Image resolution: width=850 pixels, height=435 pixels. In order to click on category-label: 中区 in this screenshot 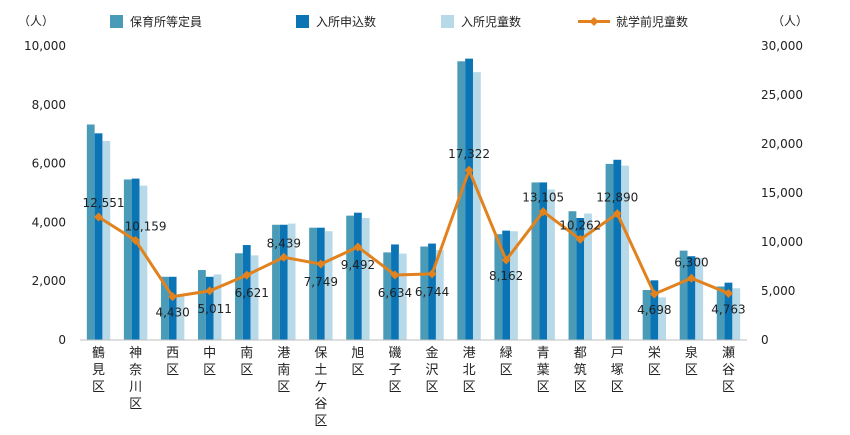, I will do `click(209, 362)`.